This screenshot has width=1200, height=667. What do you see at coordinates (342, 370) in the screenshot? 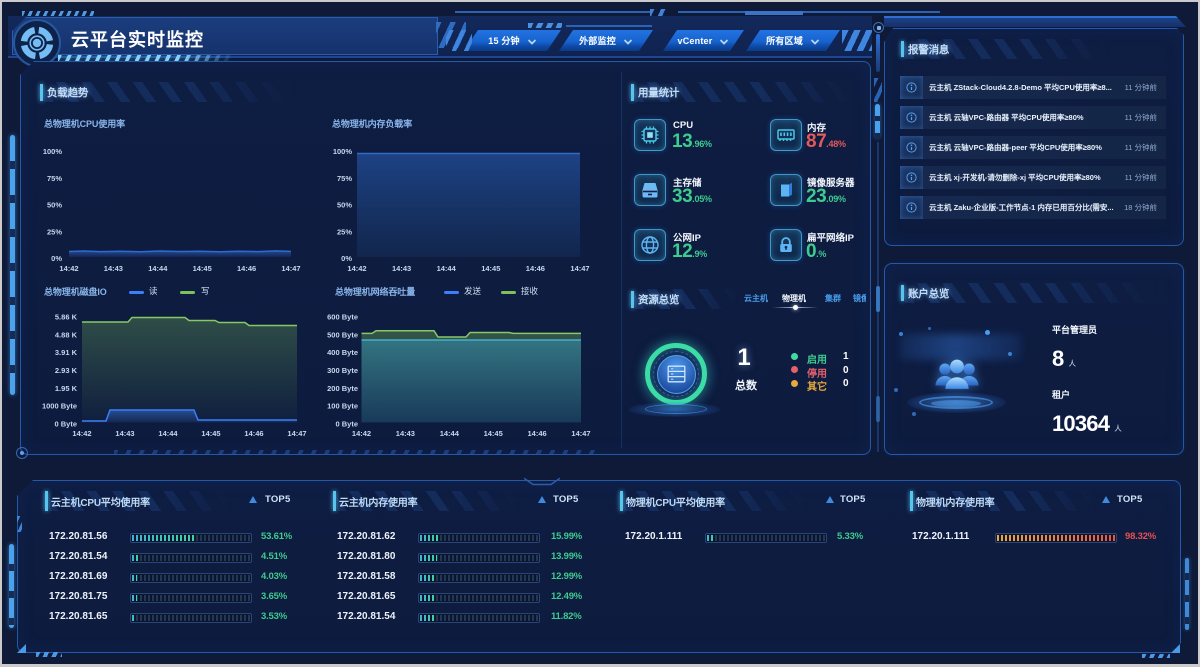
I see `svg-text: 300 Byte` at bounding box center [342, 370].